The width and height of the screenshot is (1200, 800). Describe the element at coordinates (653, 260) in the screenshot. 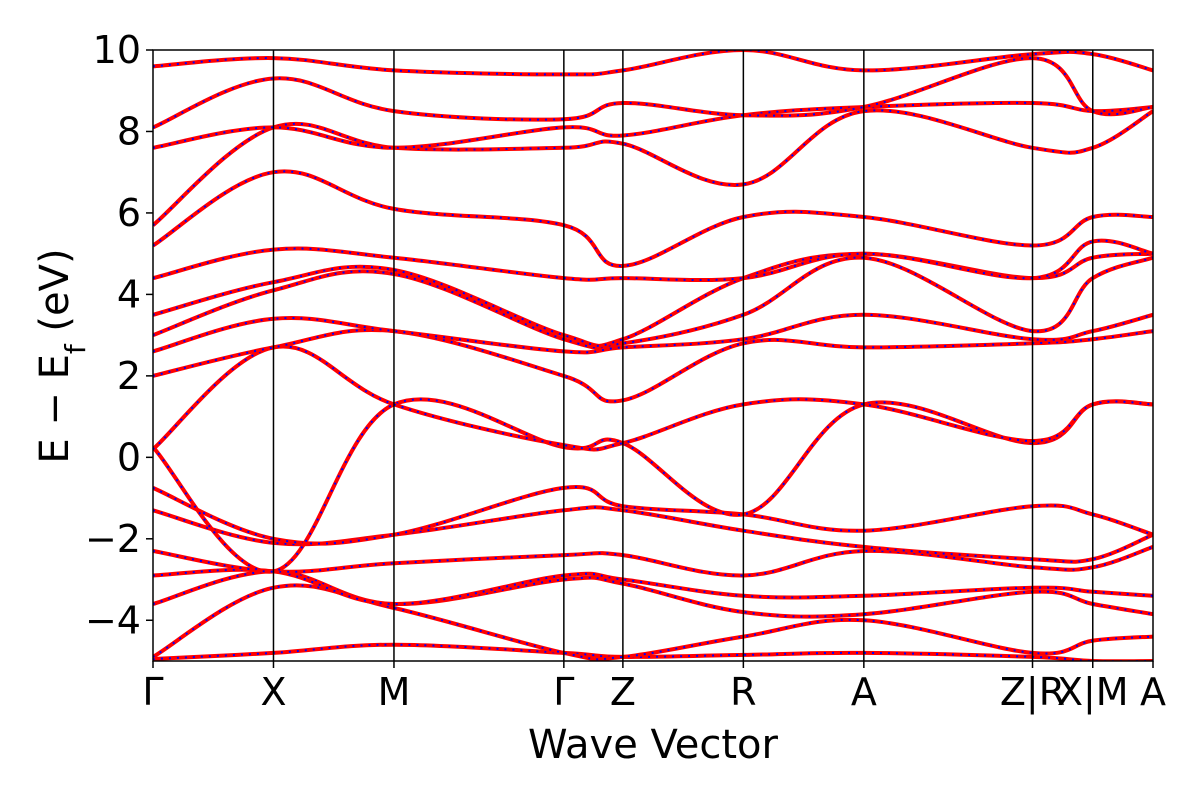

I see `band-13-solid` at that location.